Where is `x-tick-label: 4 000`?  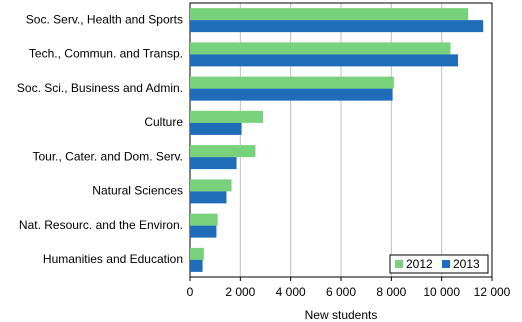
x-tick-label: 4 000 is located at coordinates (291, 292).